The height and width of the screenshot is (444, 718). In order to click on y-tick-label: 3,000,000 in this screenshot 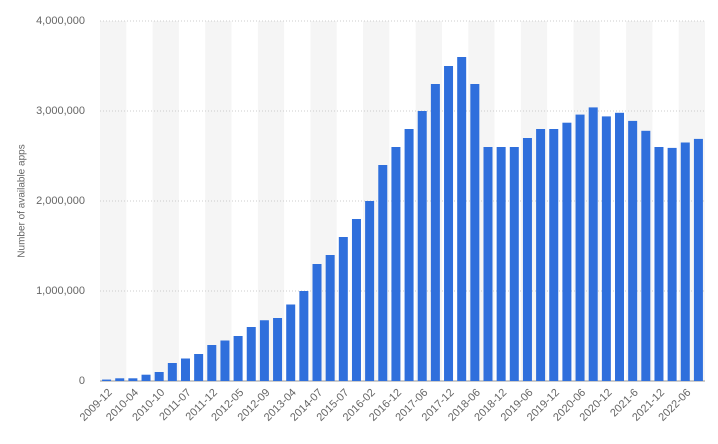, I will do `click(60, 111)`.